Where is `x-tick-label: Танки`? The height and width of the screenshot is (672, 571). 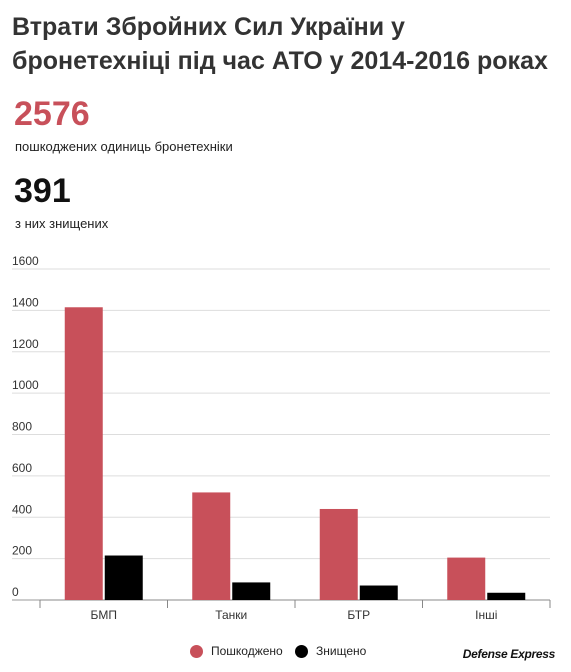 x-tick-label: Танки is located at coordinates (231, 615).